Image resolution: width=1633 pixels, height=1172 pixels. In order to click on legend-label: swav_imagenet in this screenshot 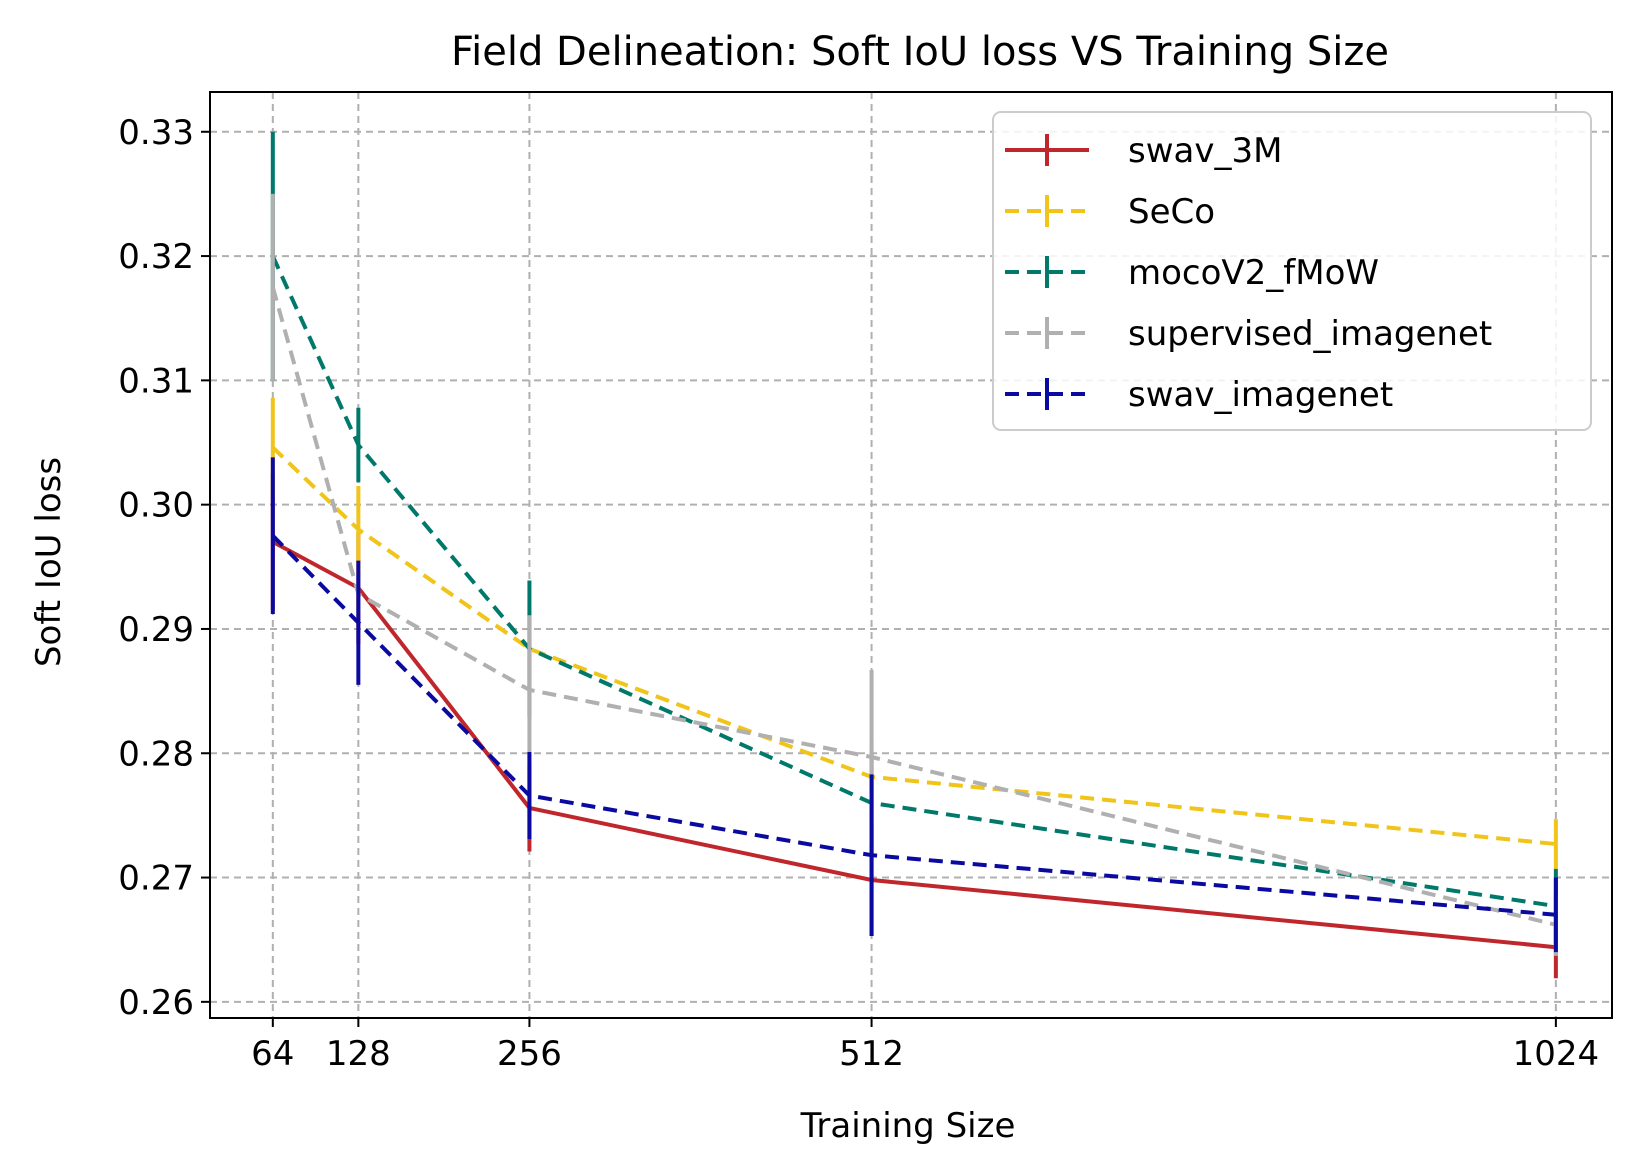, I will do `click(1260, 395)`.